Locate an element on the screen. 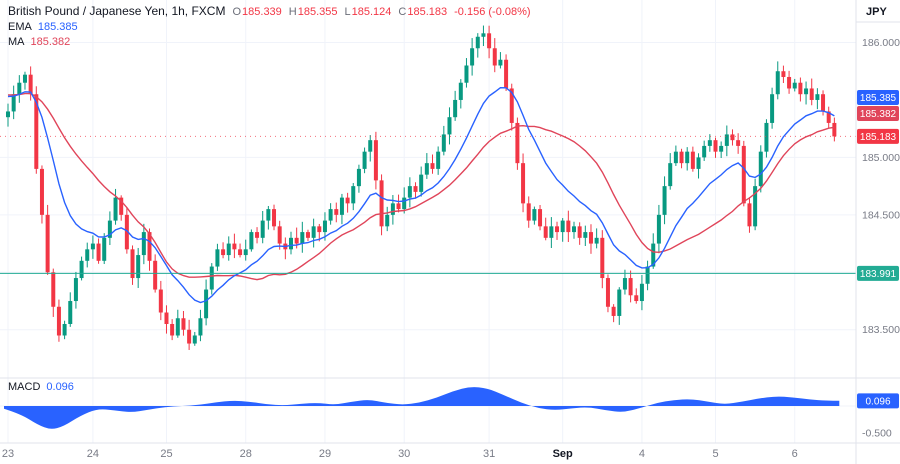 This screenshot has height=464, width=900. ma-value: 185.382 is located at coordinates (50, 42).